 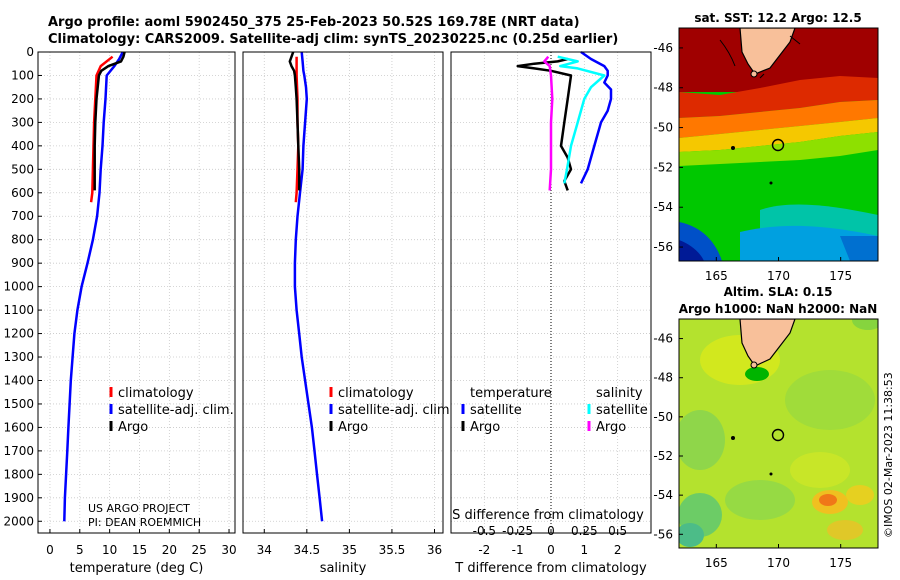 I want to click on y-tick-label: 100, so click(x=22, y=75).